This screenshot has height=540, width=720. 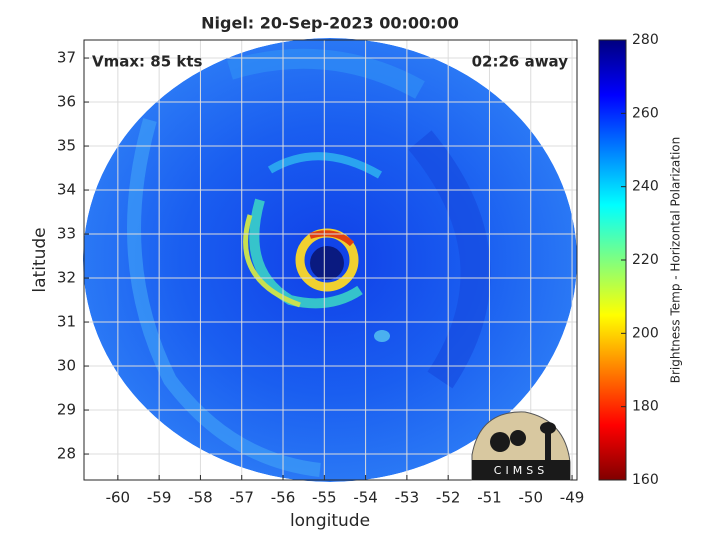 What do you see at coordinates (330, 23) in the screenshot?
I see `chart-title: Nigel: 20-Sep-2023 00:00:00` at bounding box center [330, 23].